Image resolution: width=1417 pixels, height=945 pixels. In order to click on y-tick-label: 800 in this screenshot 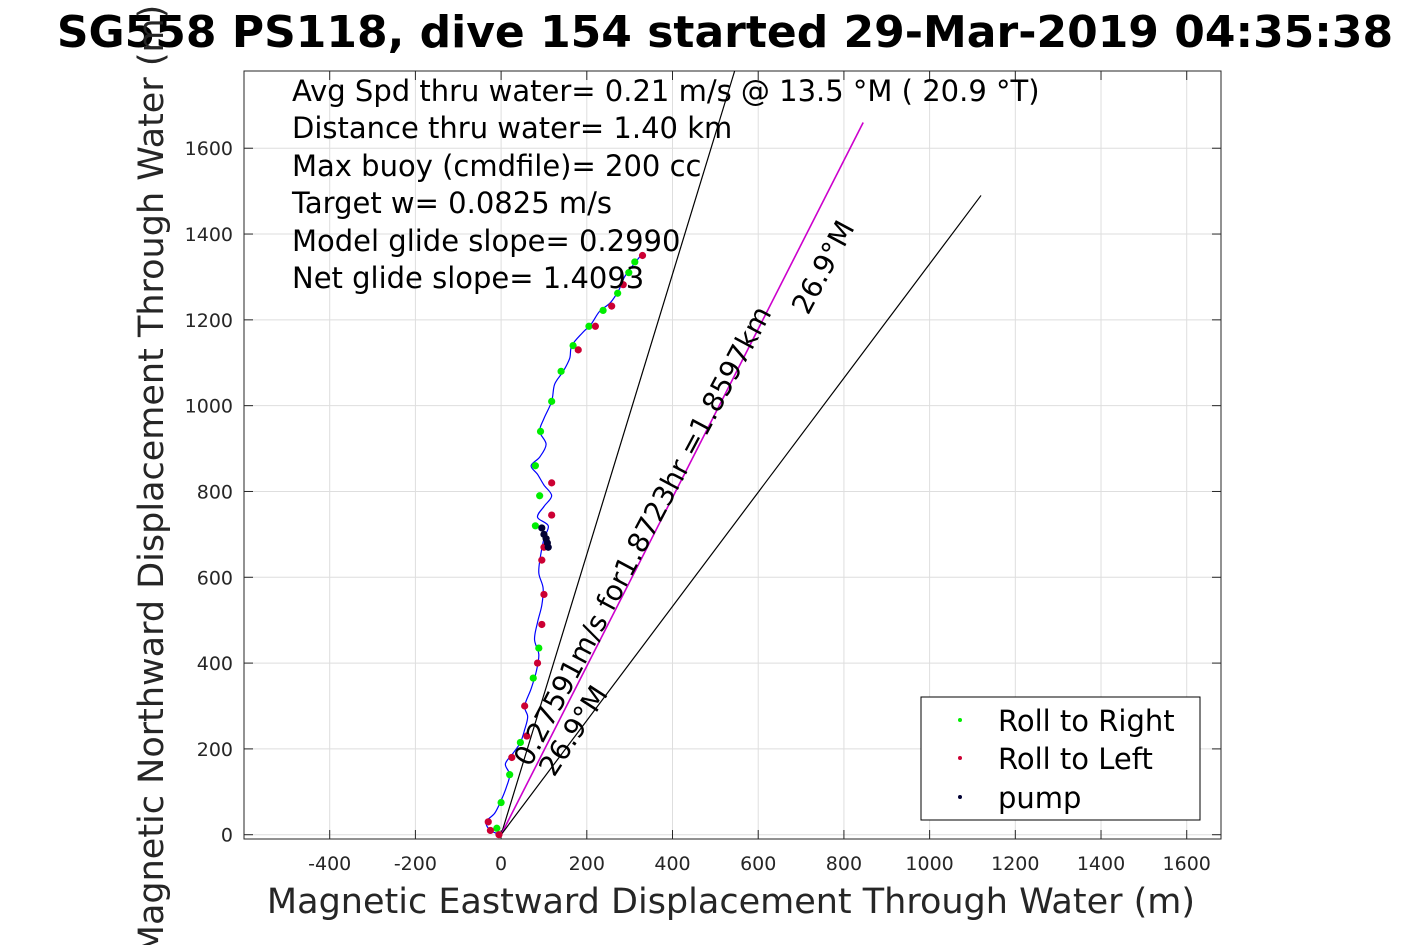, I will do `click(215, 492)`.